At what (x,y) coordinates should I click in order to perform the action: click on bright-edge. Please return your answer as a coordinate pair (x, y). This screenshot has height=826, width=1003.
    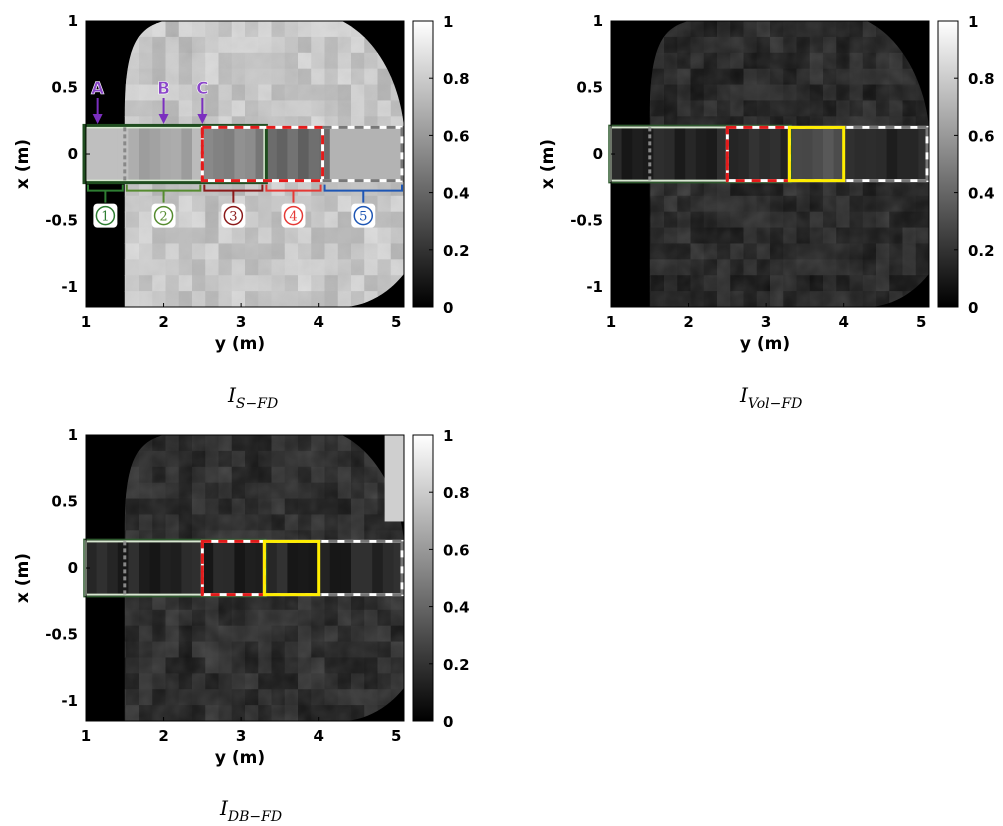
    Looking at the image, I should click on (394, 478).